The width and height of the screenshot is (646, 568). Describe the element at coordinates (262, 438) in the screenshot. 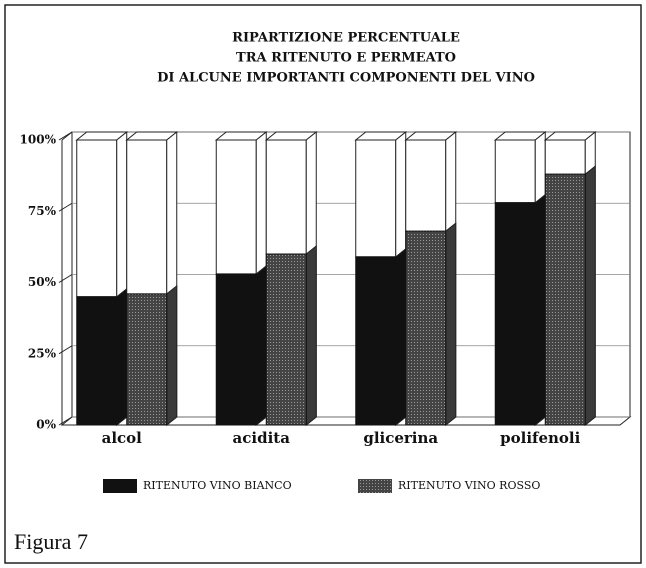

I see `x-tick-label: acidita` at that location.